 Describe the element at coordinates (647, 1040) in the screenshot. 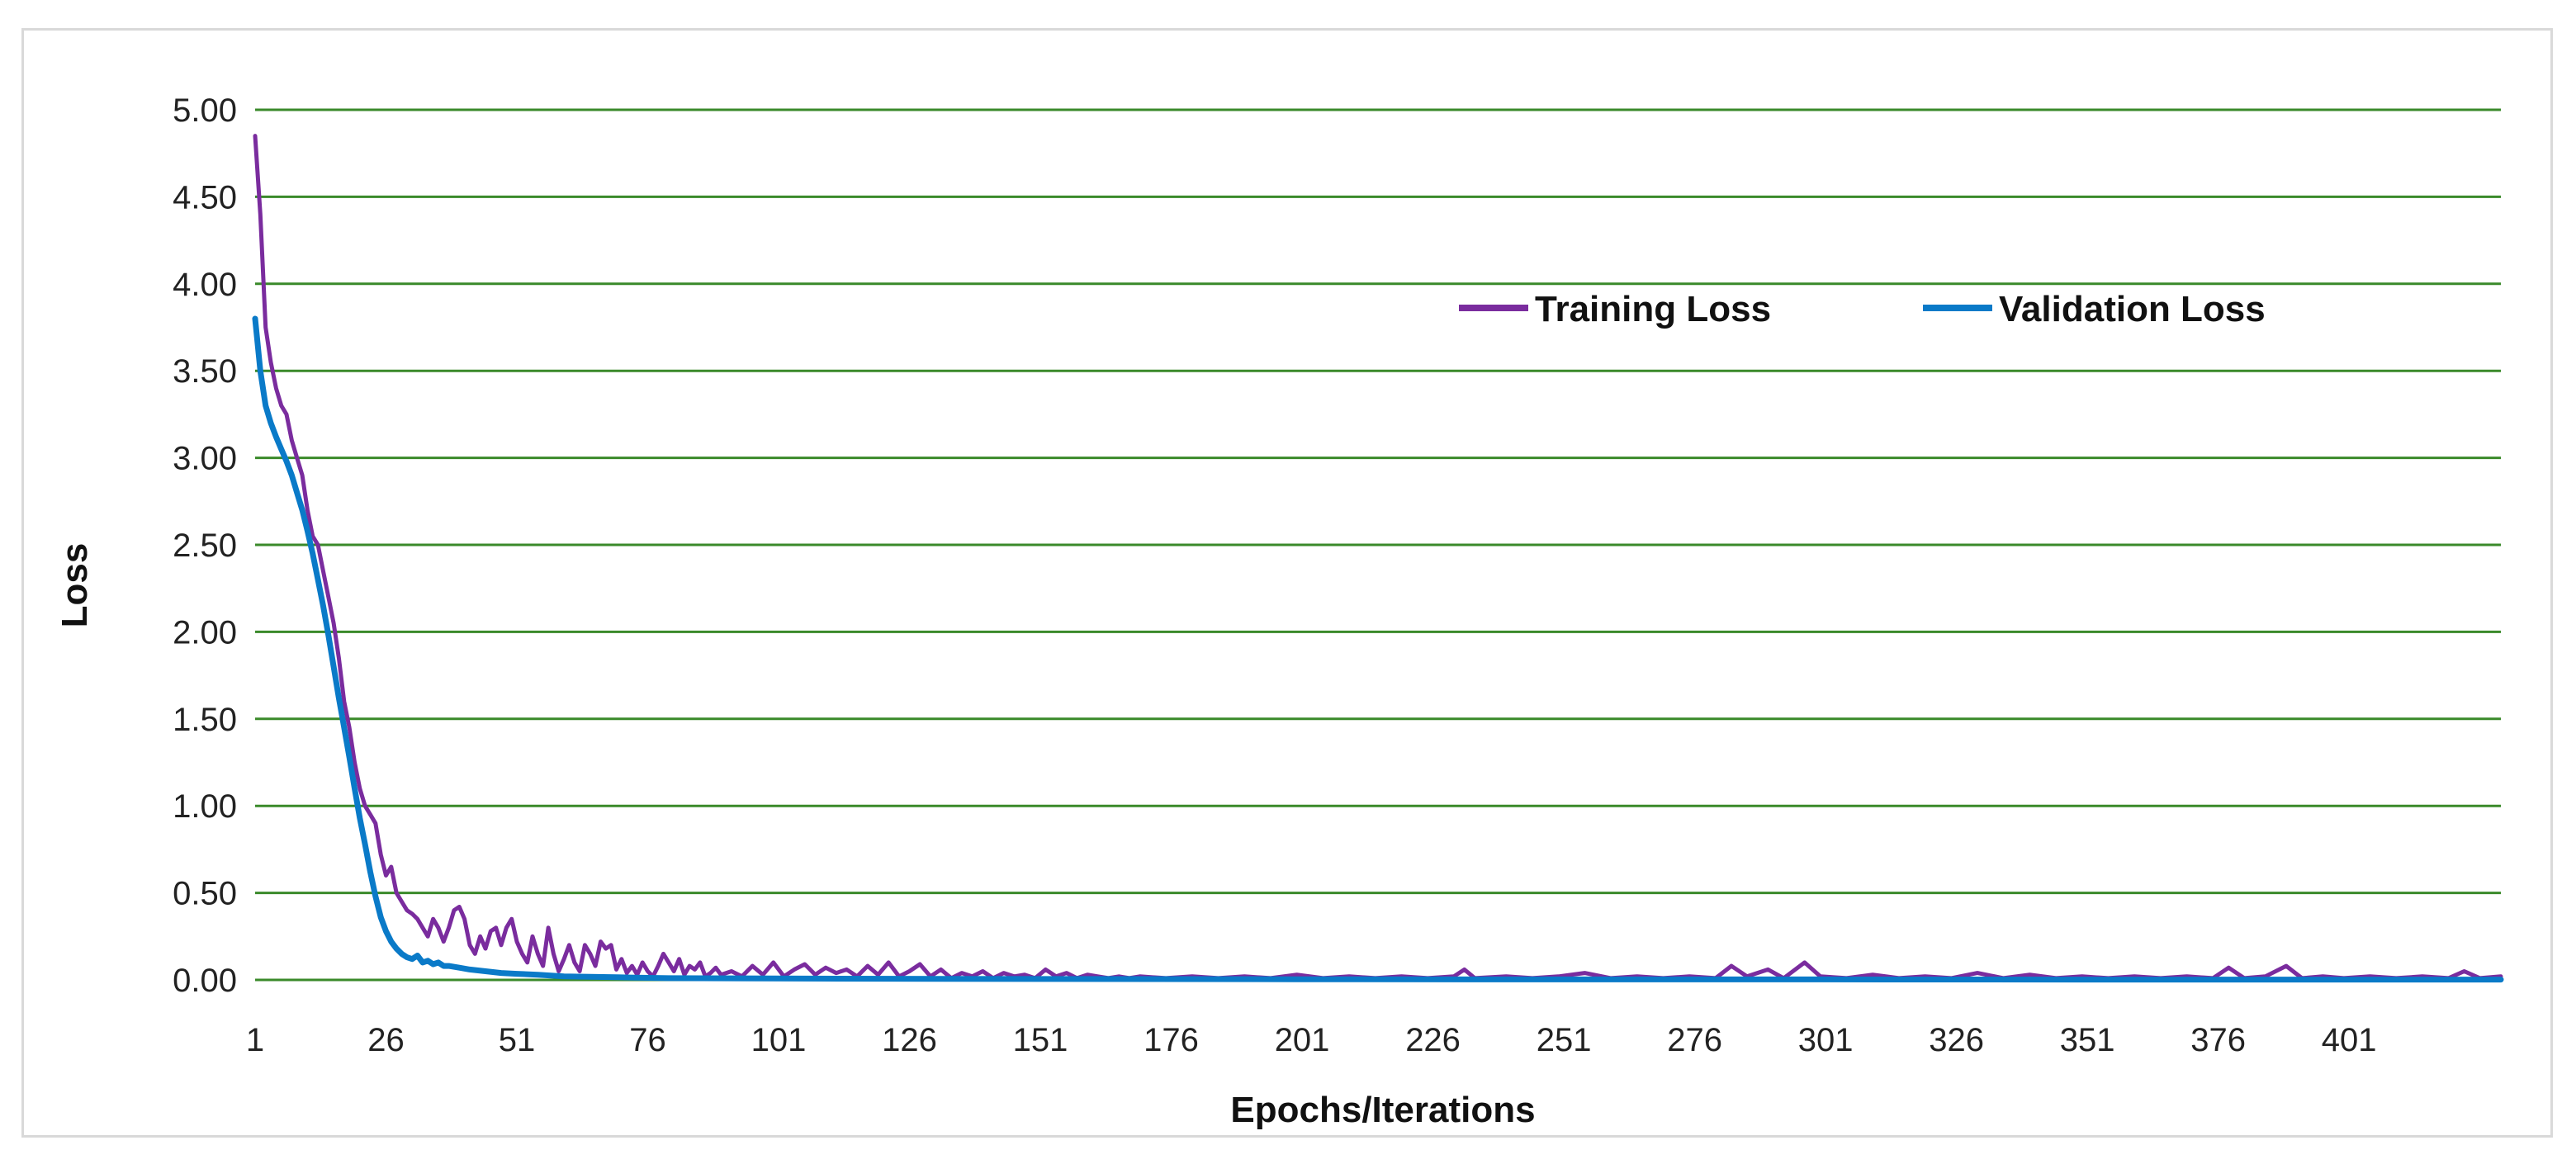

I see `x-tick-label: 76` at that location.